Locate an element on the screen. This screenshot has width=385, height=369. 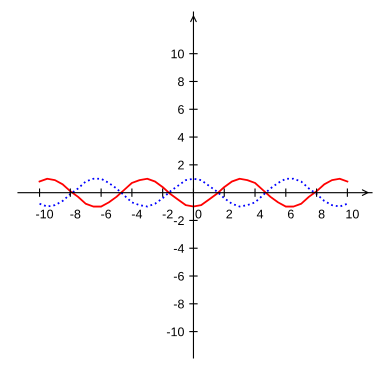
y-tick-label: 2 is located at coordinates (181, 165).